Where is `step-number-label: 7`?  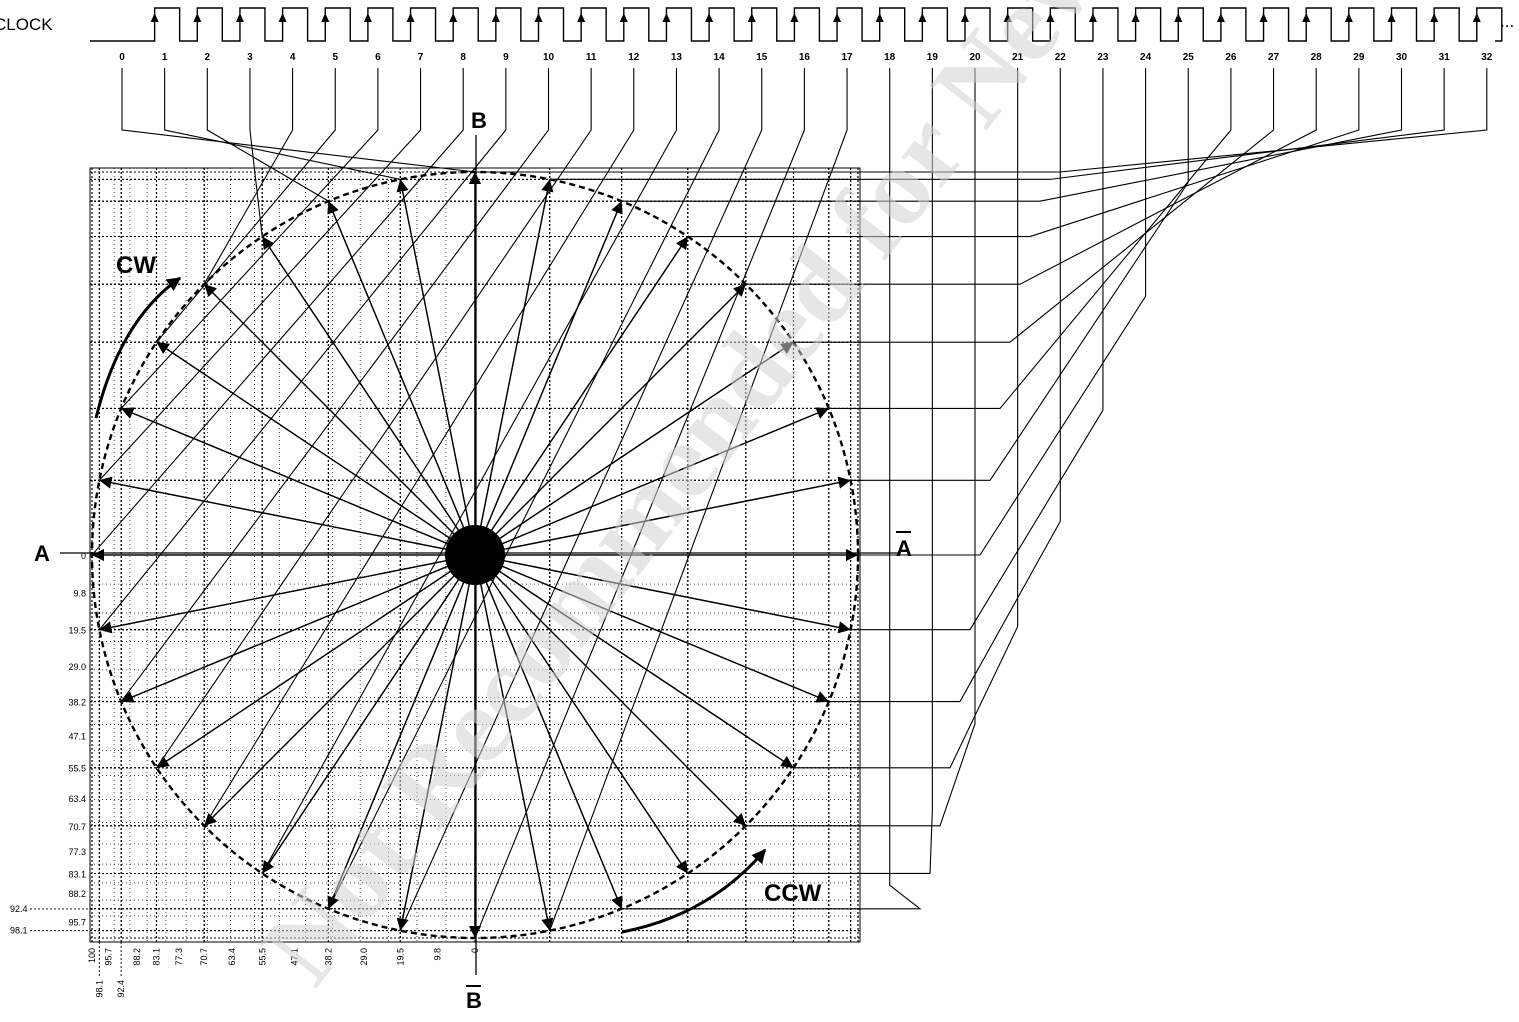
step-number-label: 7 is located at coordinates (421, 57).